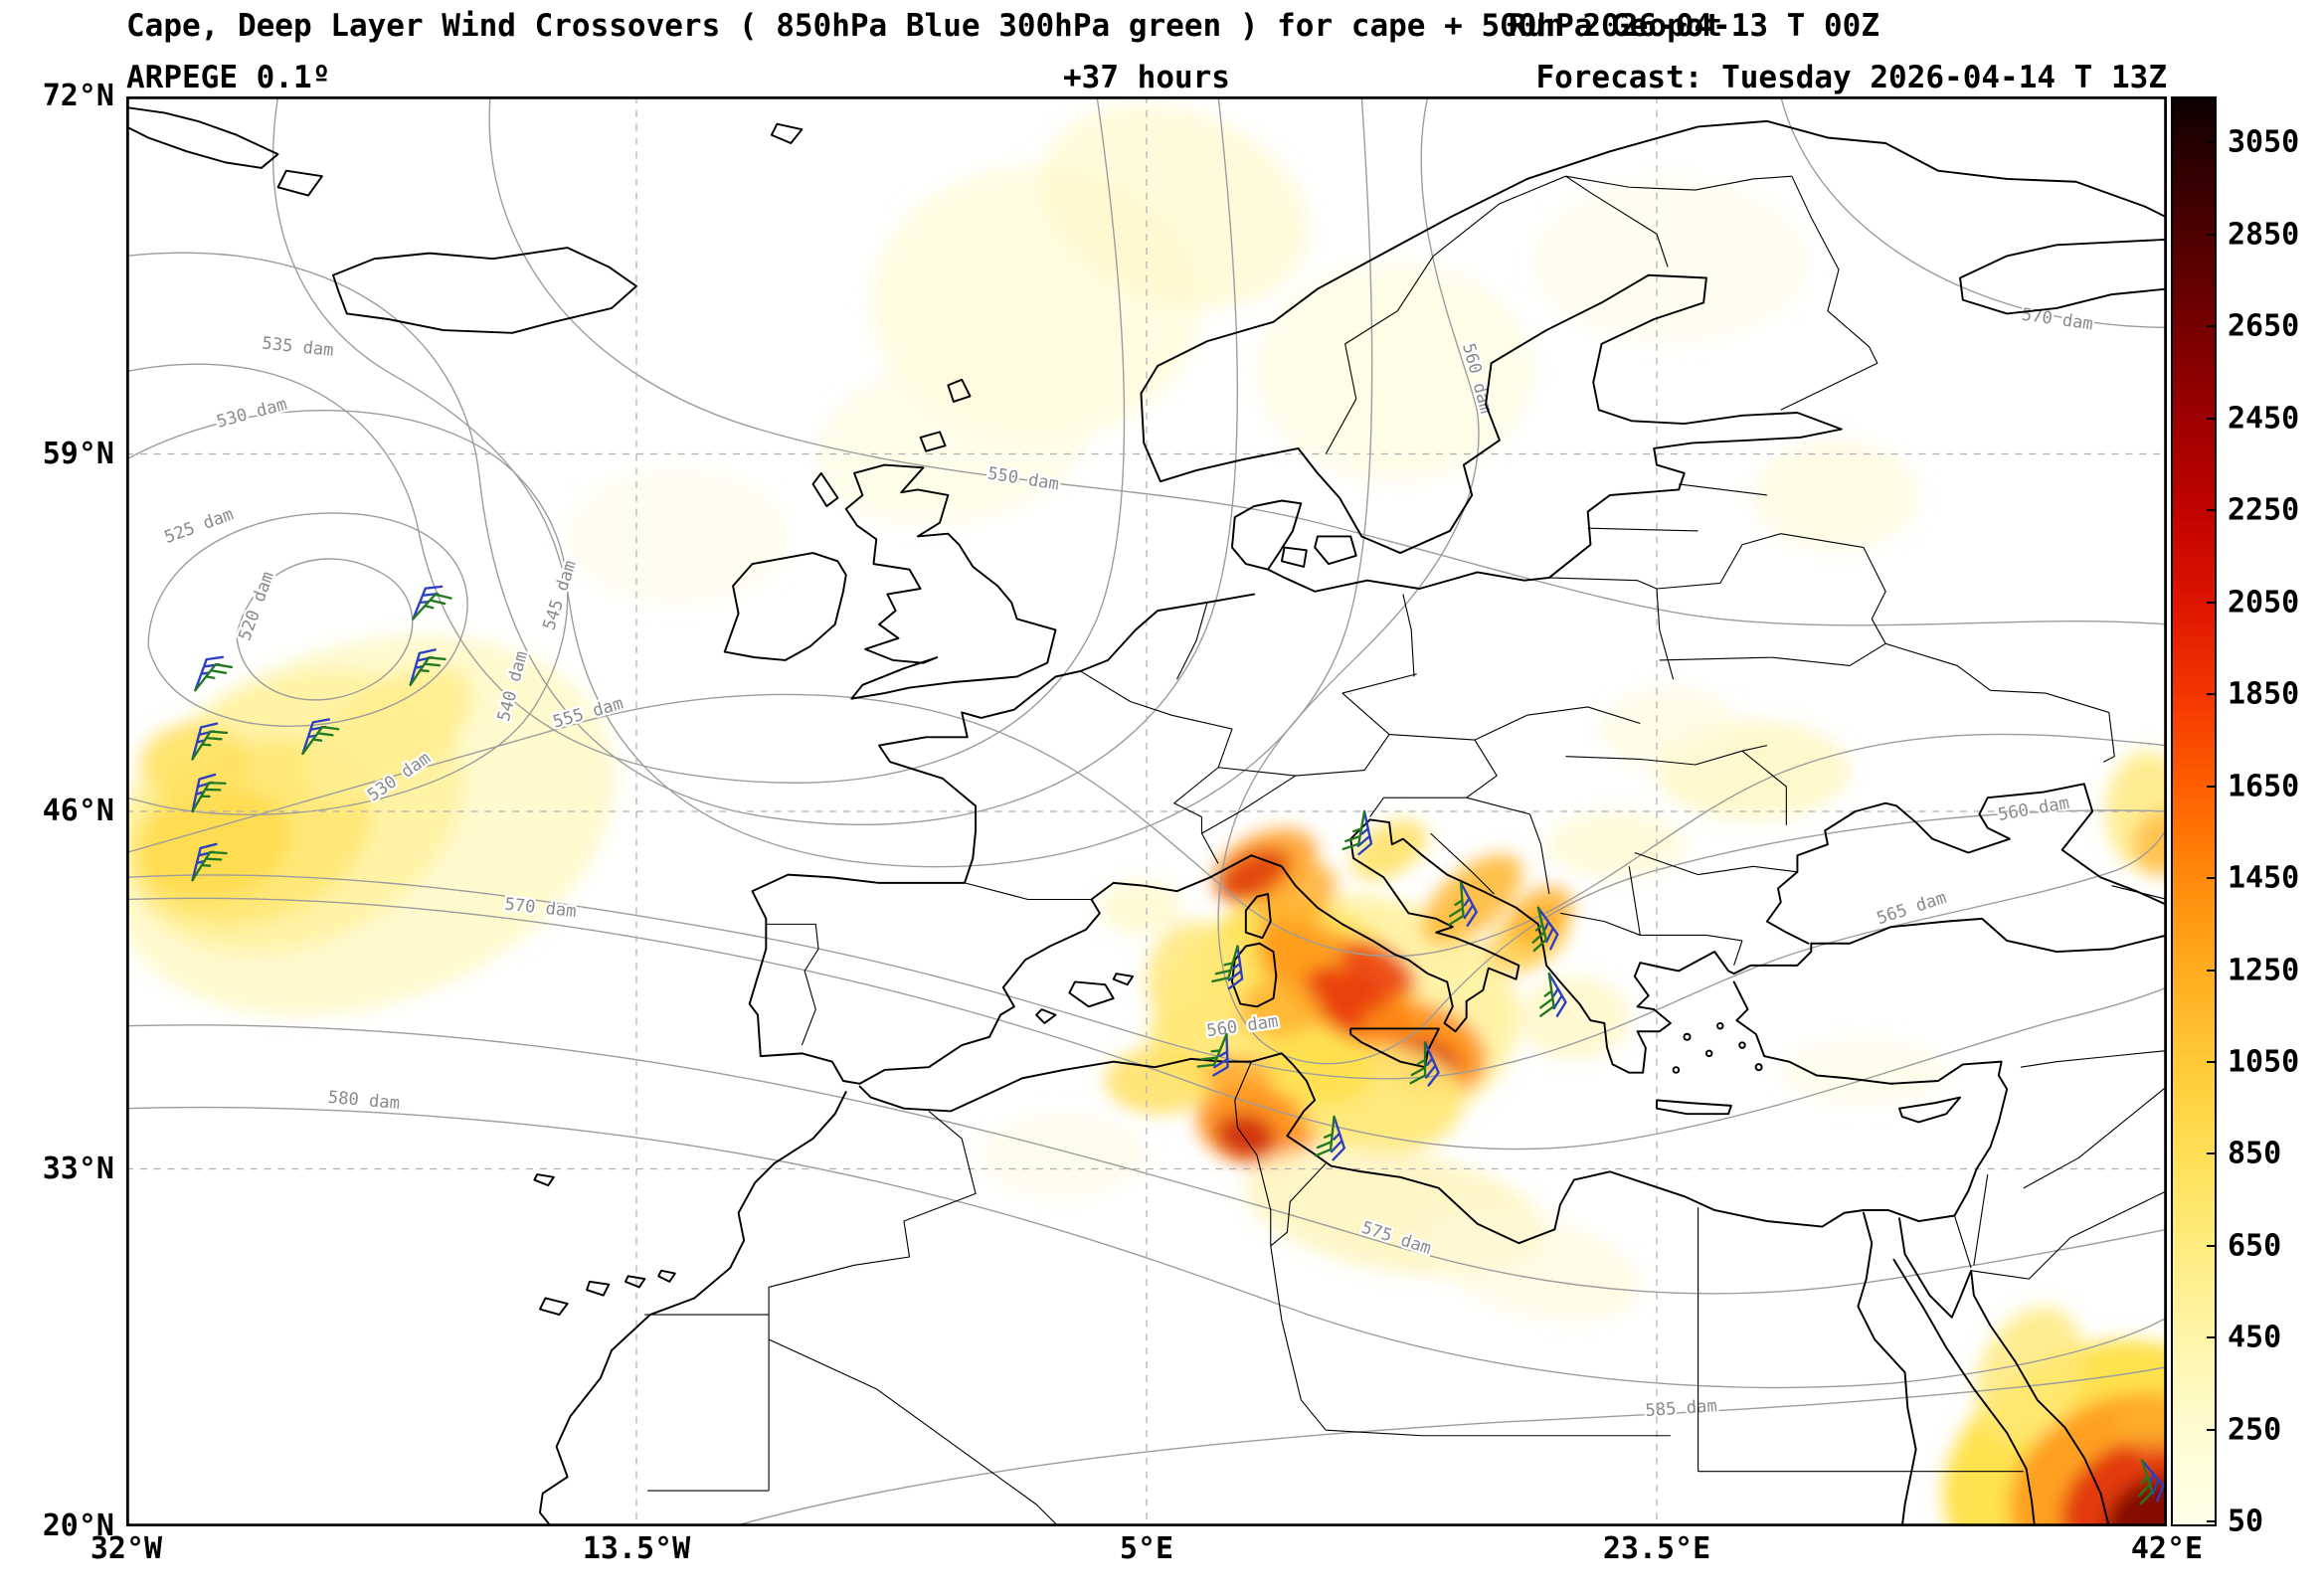 The width and height of the screenshot is (2324, 1595). What do you see at coordinates (2264, 326) in the screenshot?
I see `colorbar-tick-label: 2650` at bounding box center [2264, 326].